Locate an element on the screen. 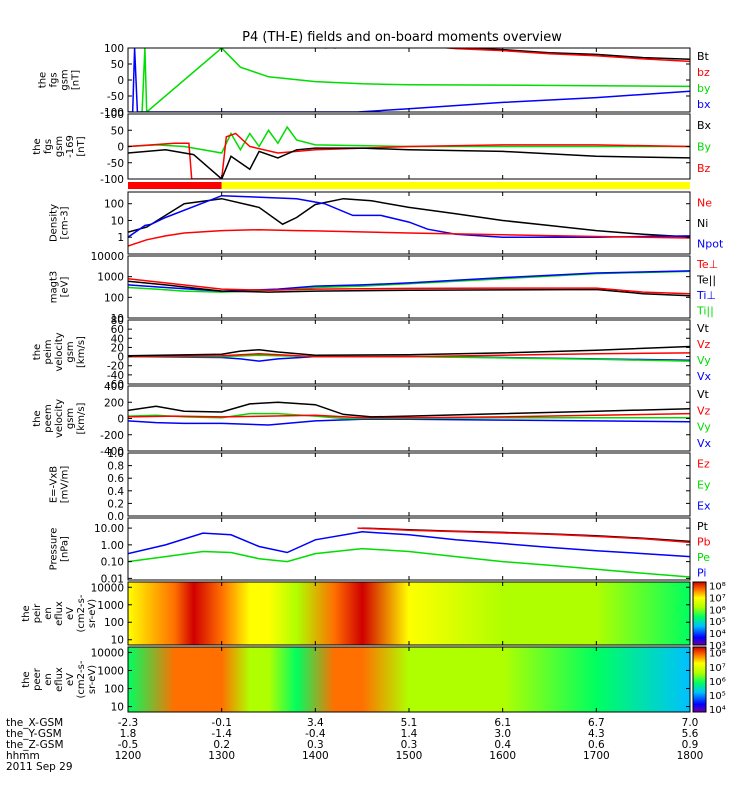  series-line-bz is located at coordinates (507, 55).